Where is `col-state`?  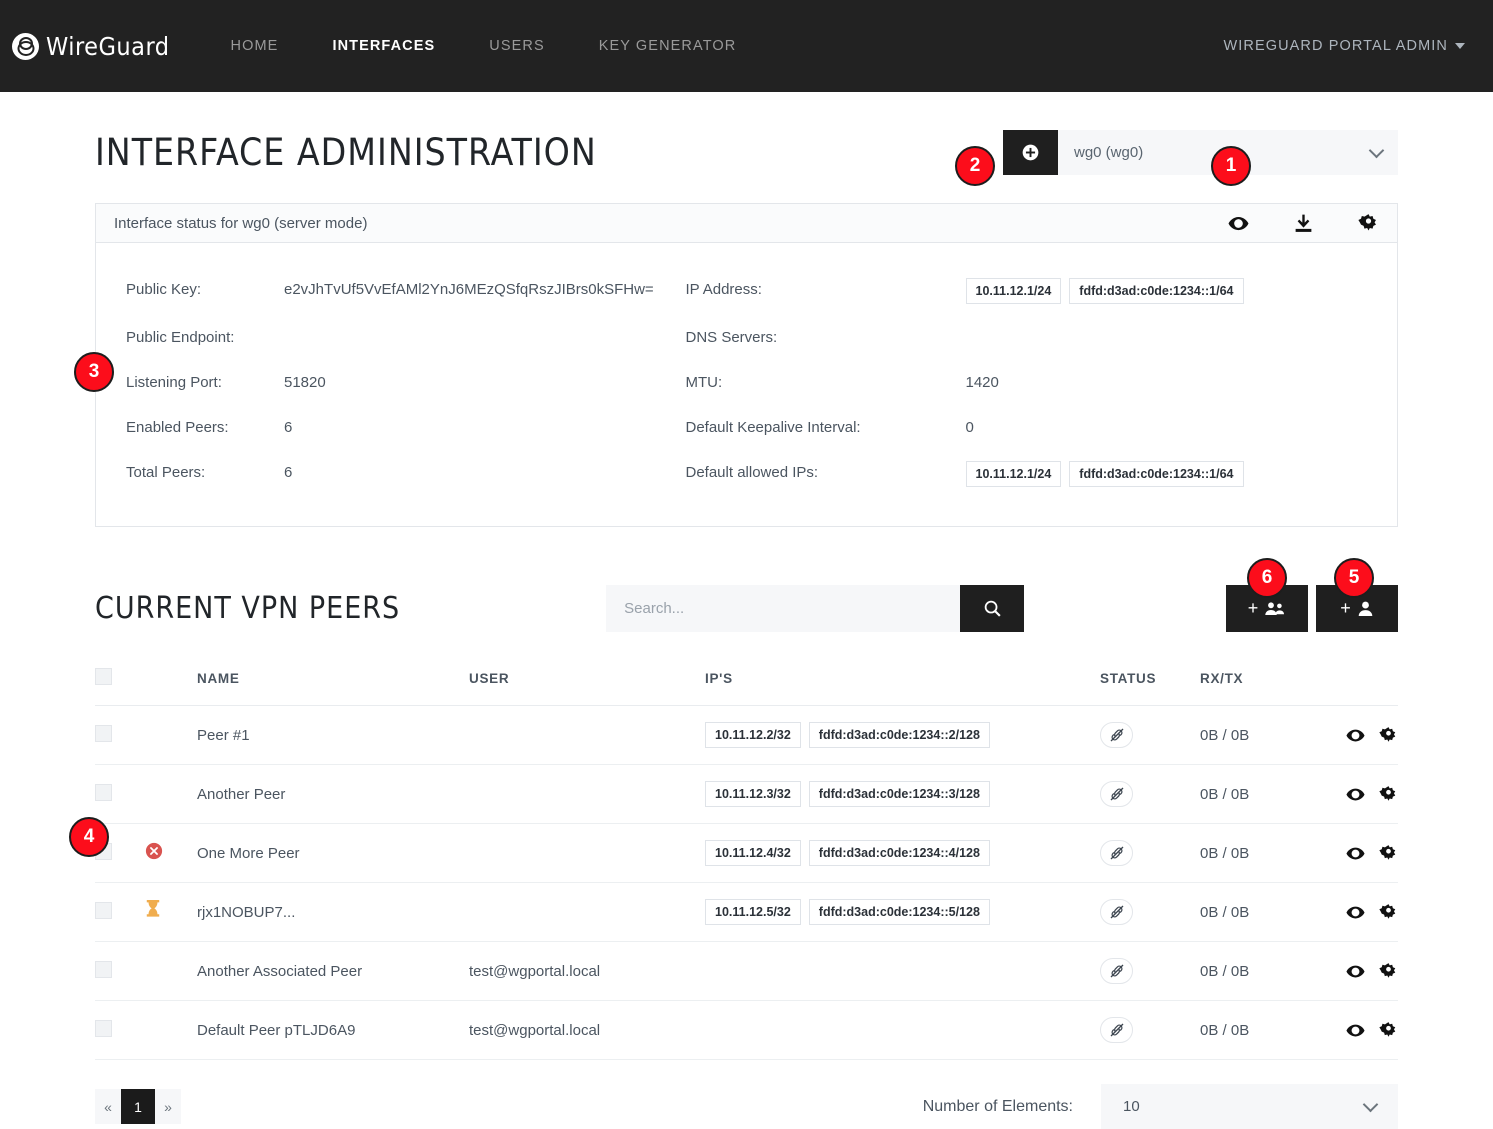
col-state is located at coordinates (171, 687).